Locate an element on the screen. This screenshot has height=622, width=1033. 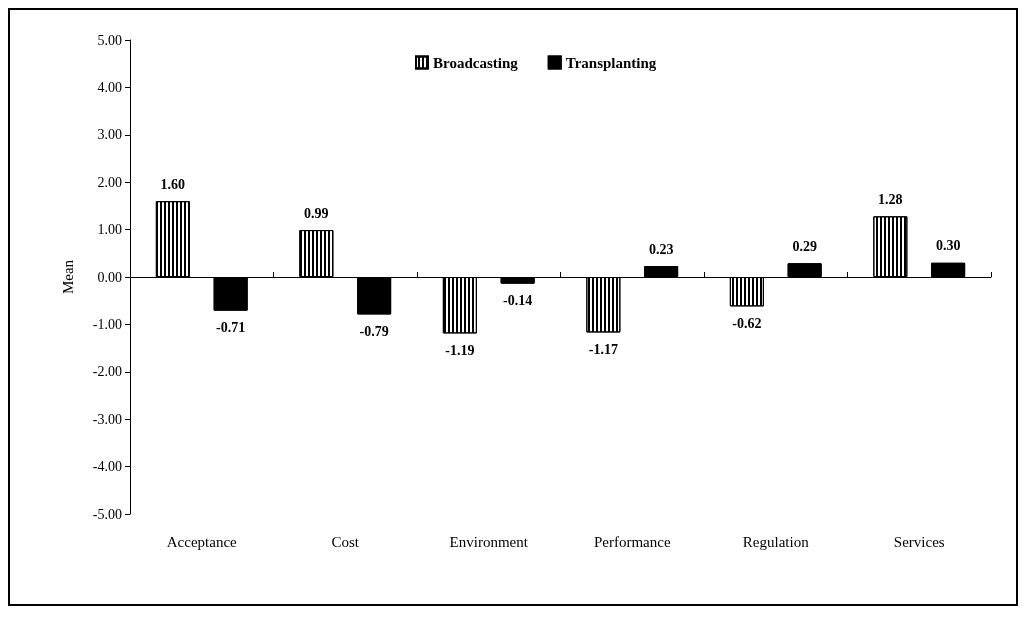
legend-label: Broadcasting is located at coordinates (476, 62).